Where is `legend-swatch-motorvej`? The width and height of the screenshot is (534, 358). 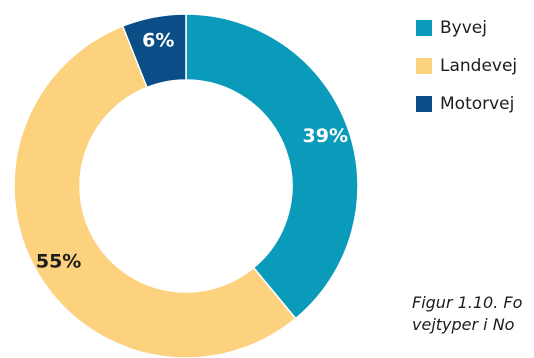 legend-swatch-motorvej is located at coordinates (424, 104).